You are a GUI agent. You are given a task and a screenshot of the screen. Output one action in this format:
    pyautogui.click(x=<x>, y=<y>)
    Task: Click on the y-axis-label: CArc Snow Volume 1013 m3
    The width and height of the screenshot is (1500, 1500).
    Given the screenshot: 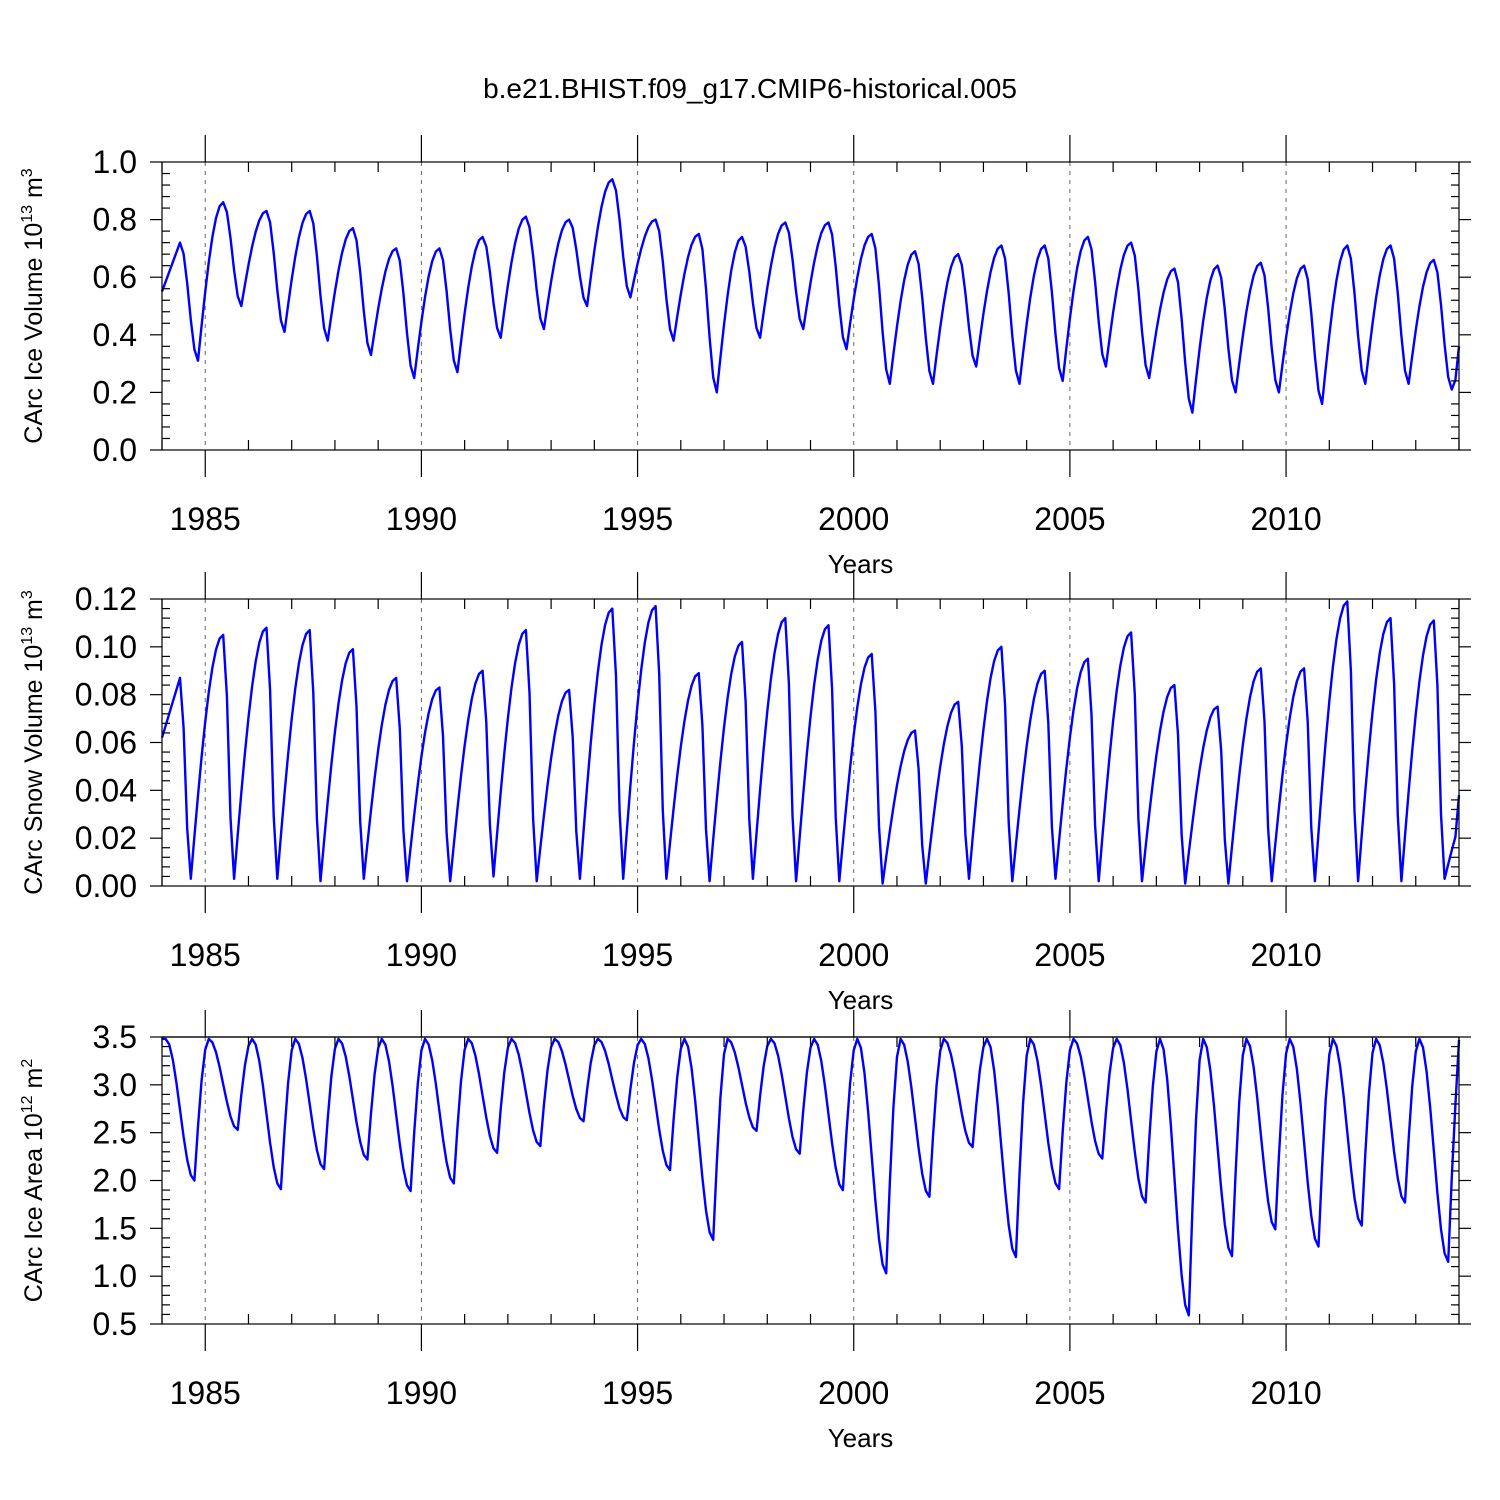 What is the action you would take?
    pyautogui.click(x=33, y=742)
    